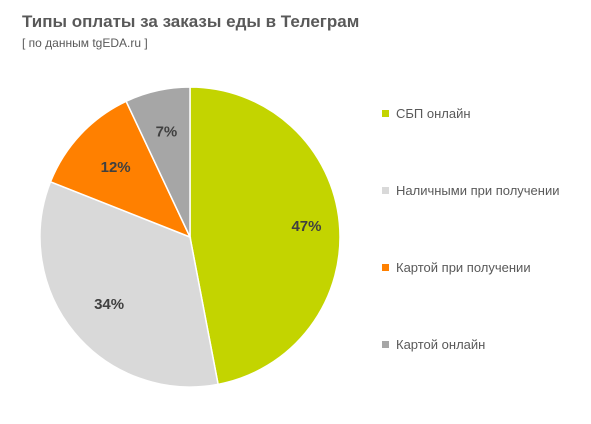 The height and width of the screenshot is (424, 591). Describe the element at coordinates (85, 43) in the screenshot. I see `chart-subtitle: [ по данным tgEDA.ru ]` at that location.